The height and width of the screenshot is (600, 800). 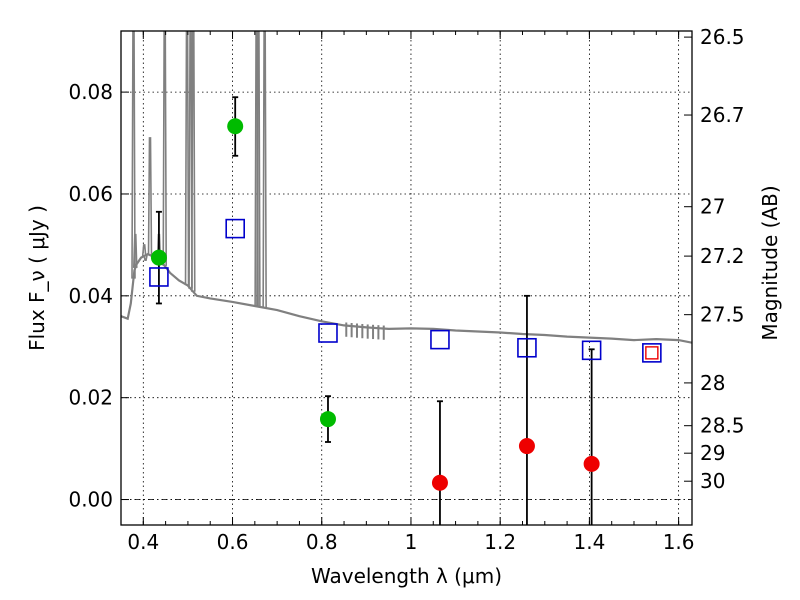 What do you see at coordinates (406, 298) in the screenshot?
I see `sed-continuum` at bounding box center [406, 298].